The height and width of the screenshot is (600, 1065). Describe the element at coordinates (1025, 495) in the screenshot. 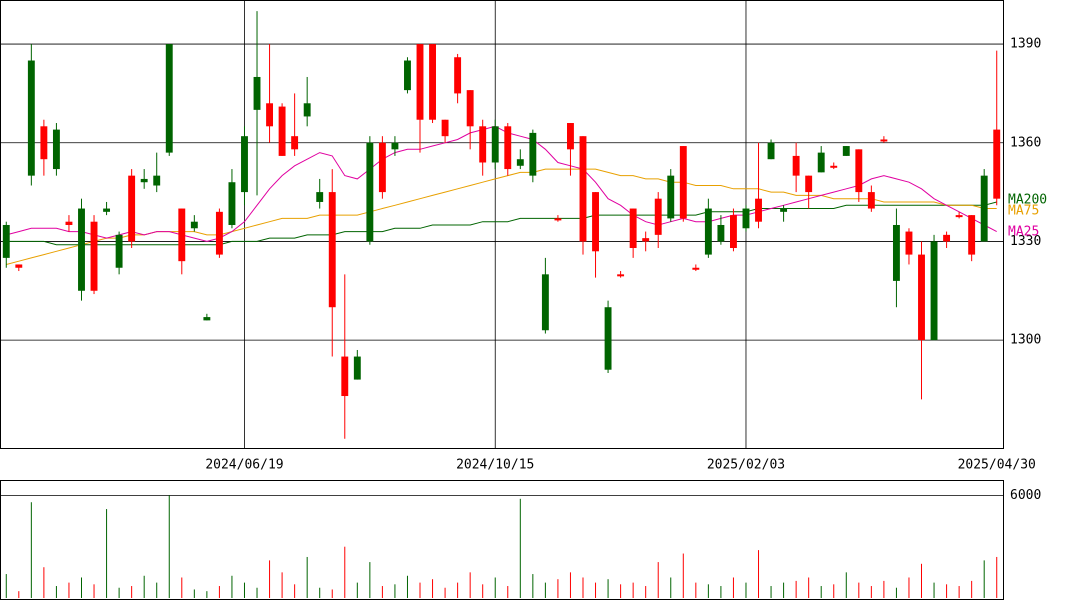

I see `y-tick-label: 6000` at that location.